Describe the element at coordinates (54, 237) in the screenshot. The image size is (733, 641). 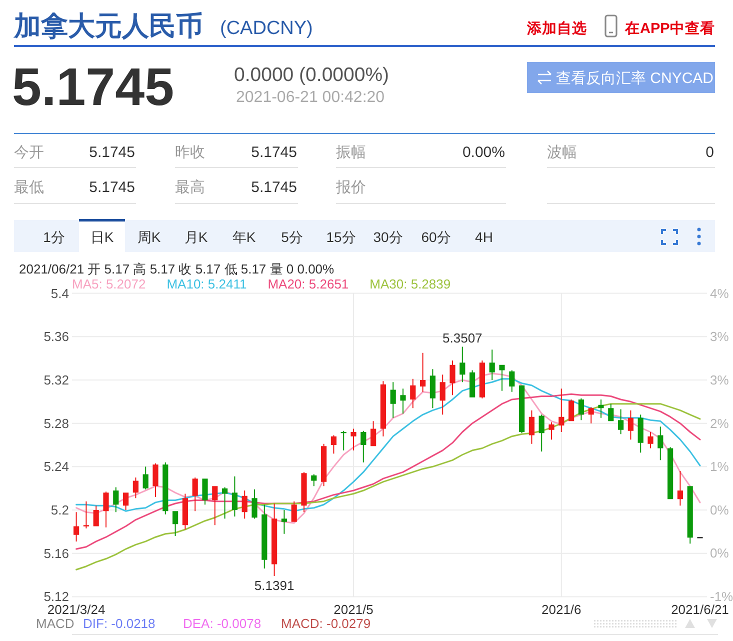
I see `text: 1分` at that location.